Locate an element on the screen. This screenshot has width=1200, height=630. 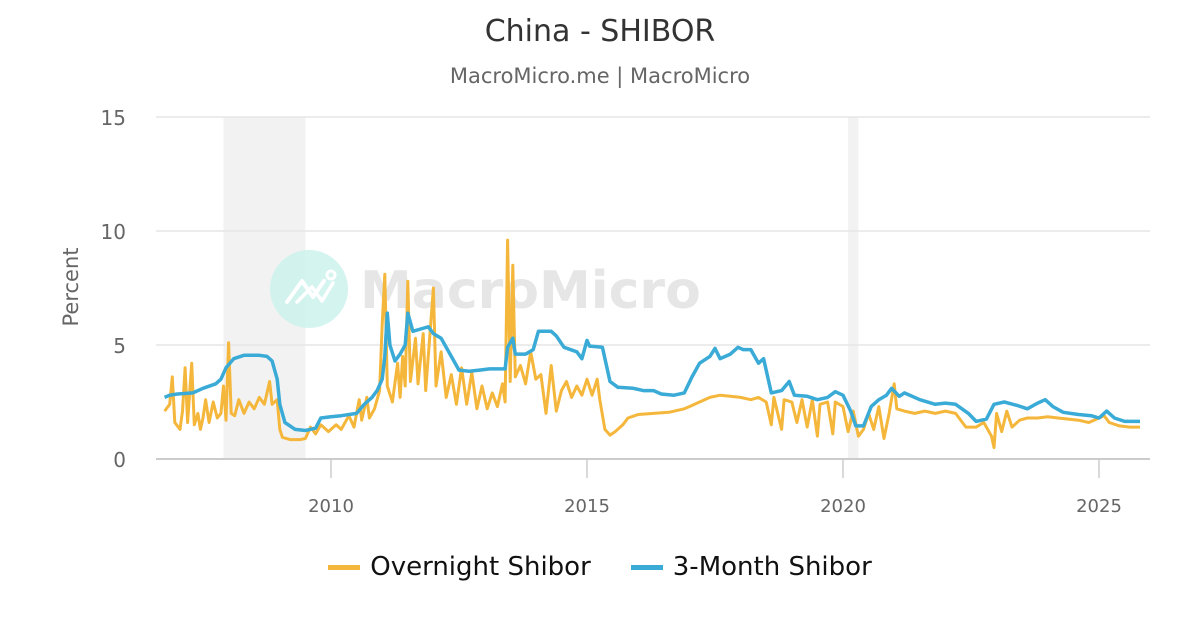
y-tick-label: 15 is located at coordinates (113, 118).